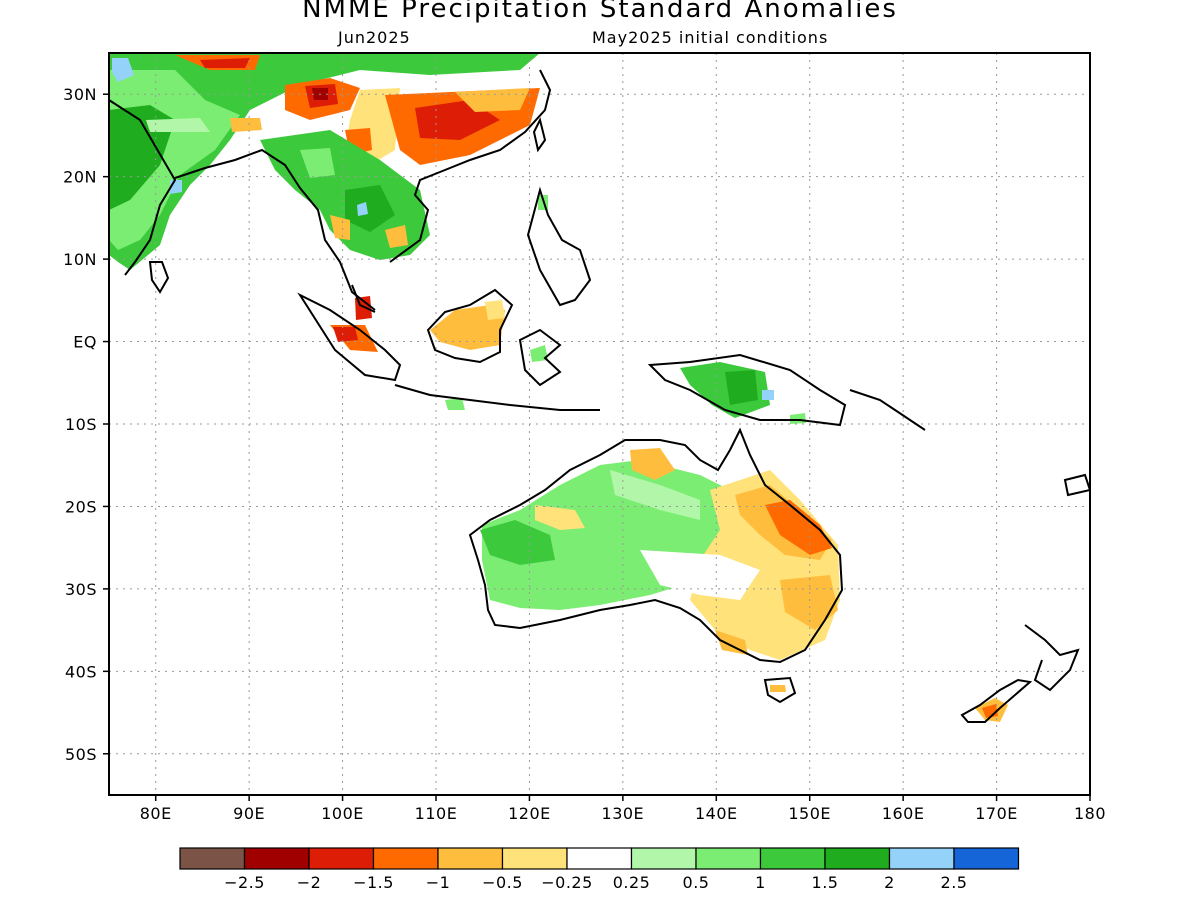 The height and width of the screenshot is (900, 1200). I want to click on lat-tick-label: 10S, so click(81, 424).